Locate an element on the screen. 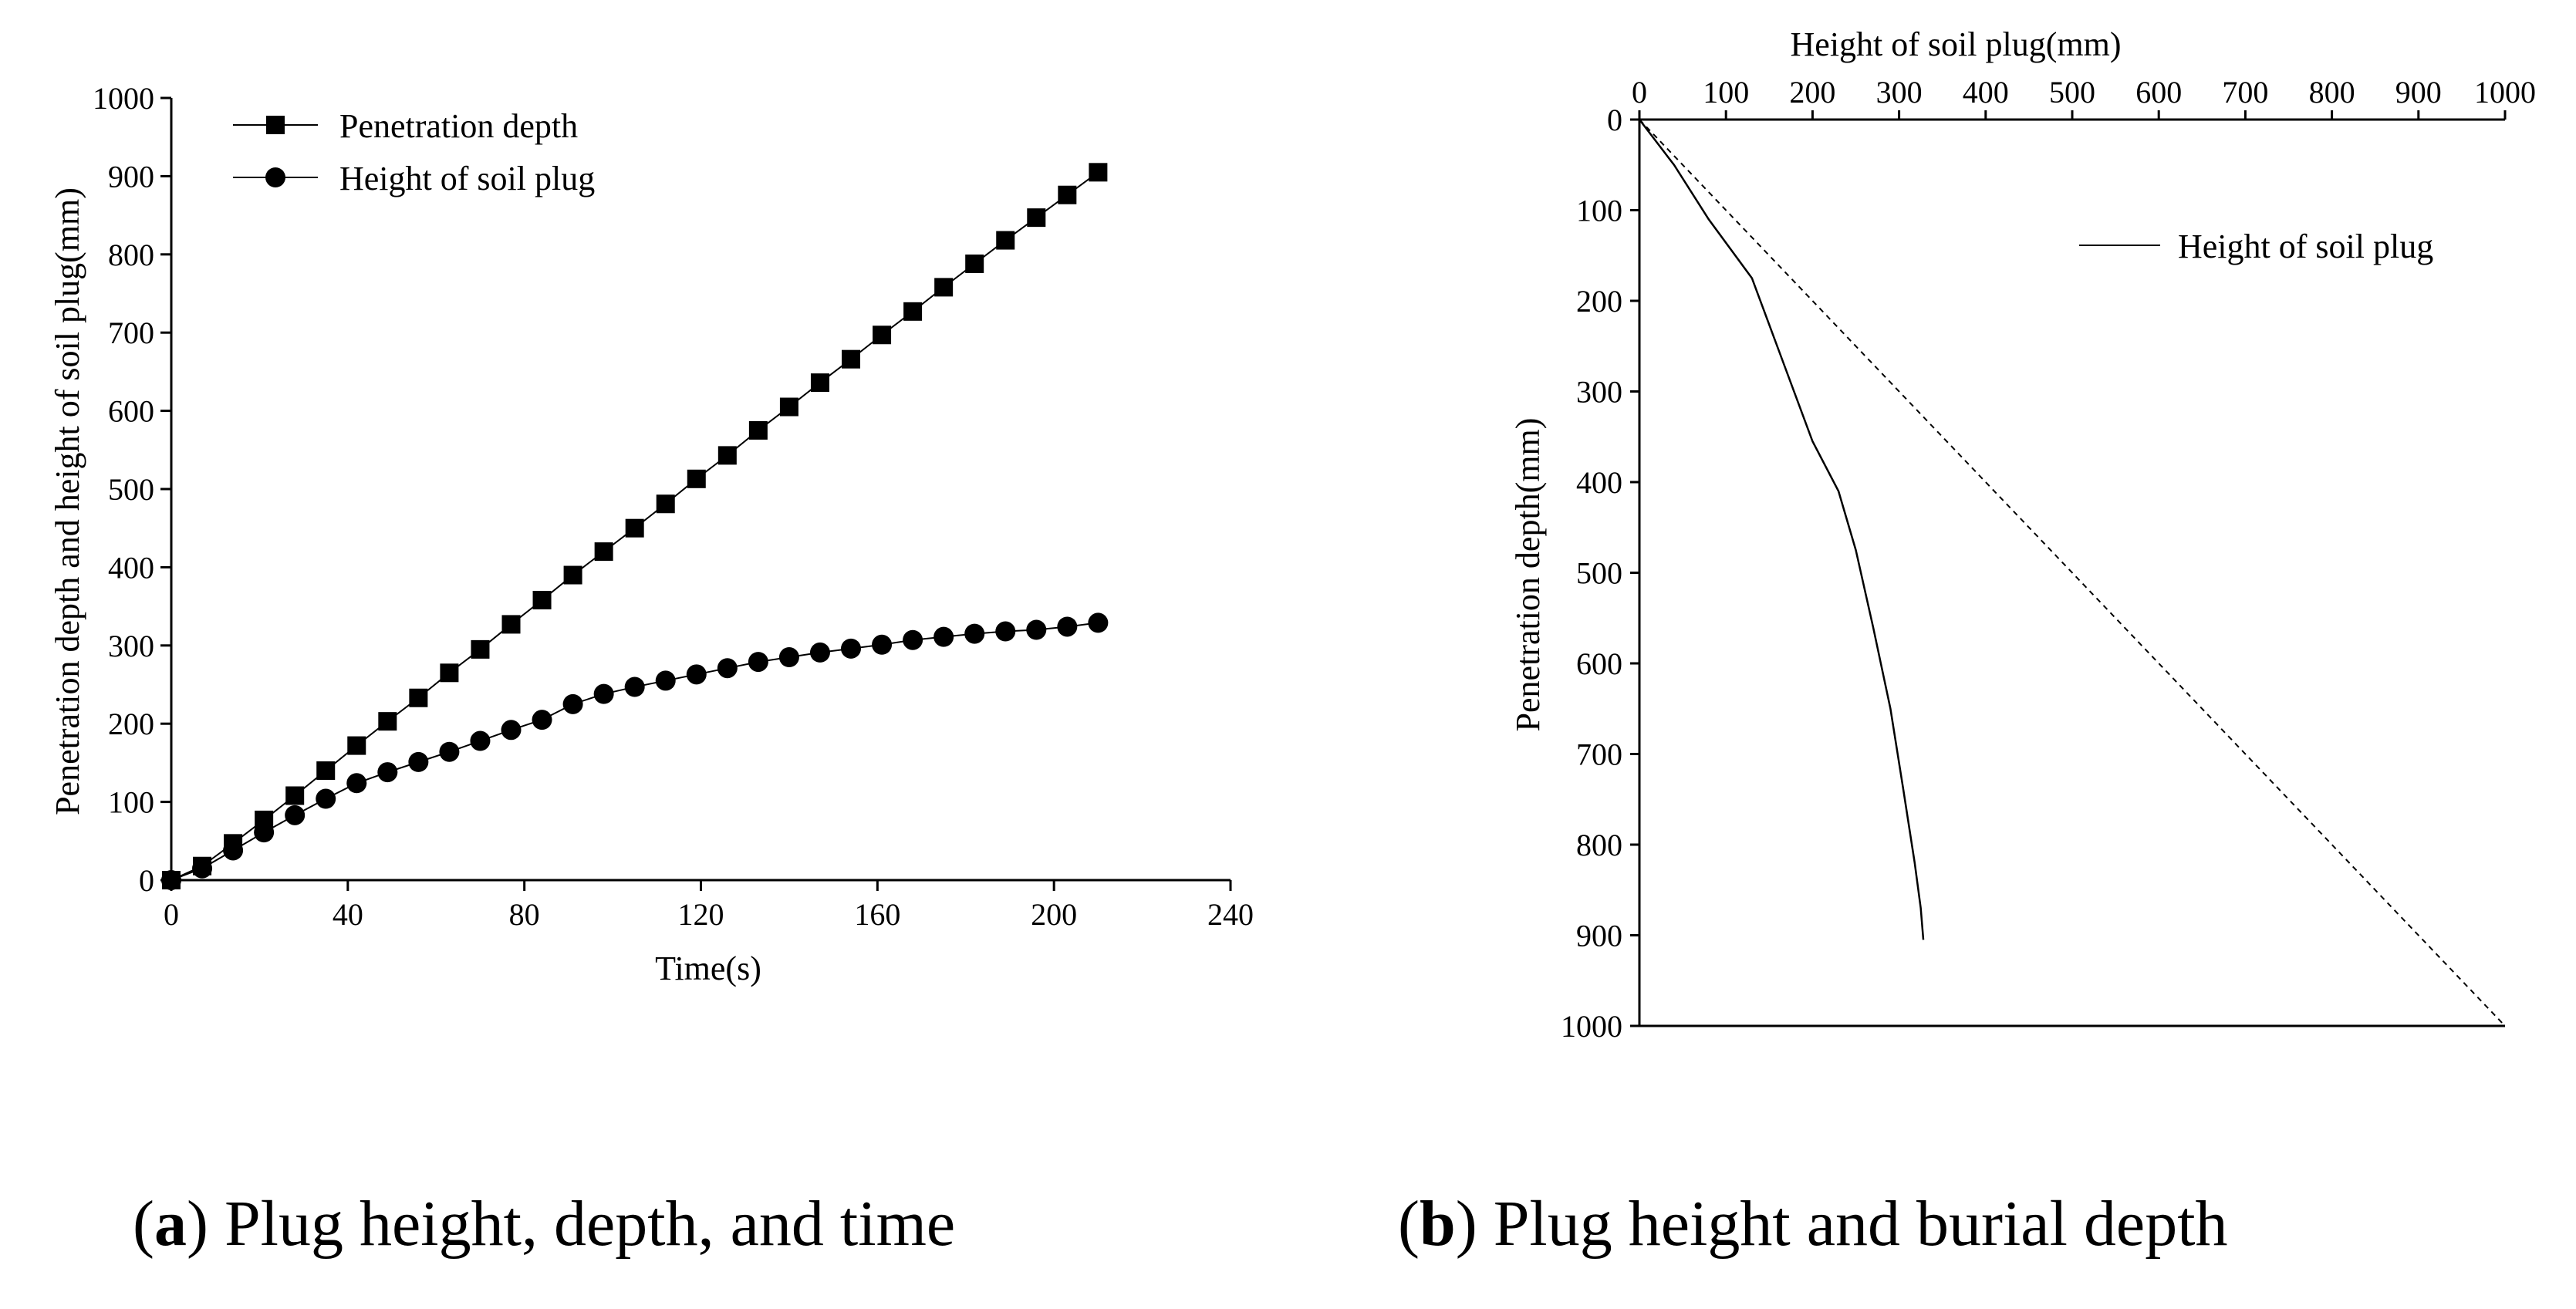  x-tick-label: 40 is located at coordinates (348, 914).